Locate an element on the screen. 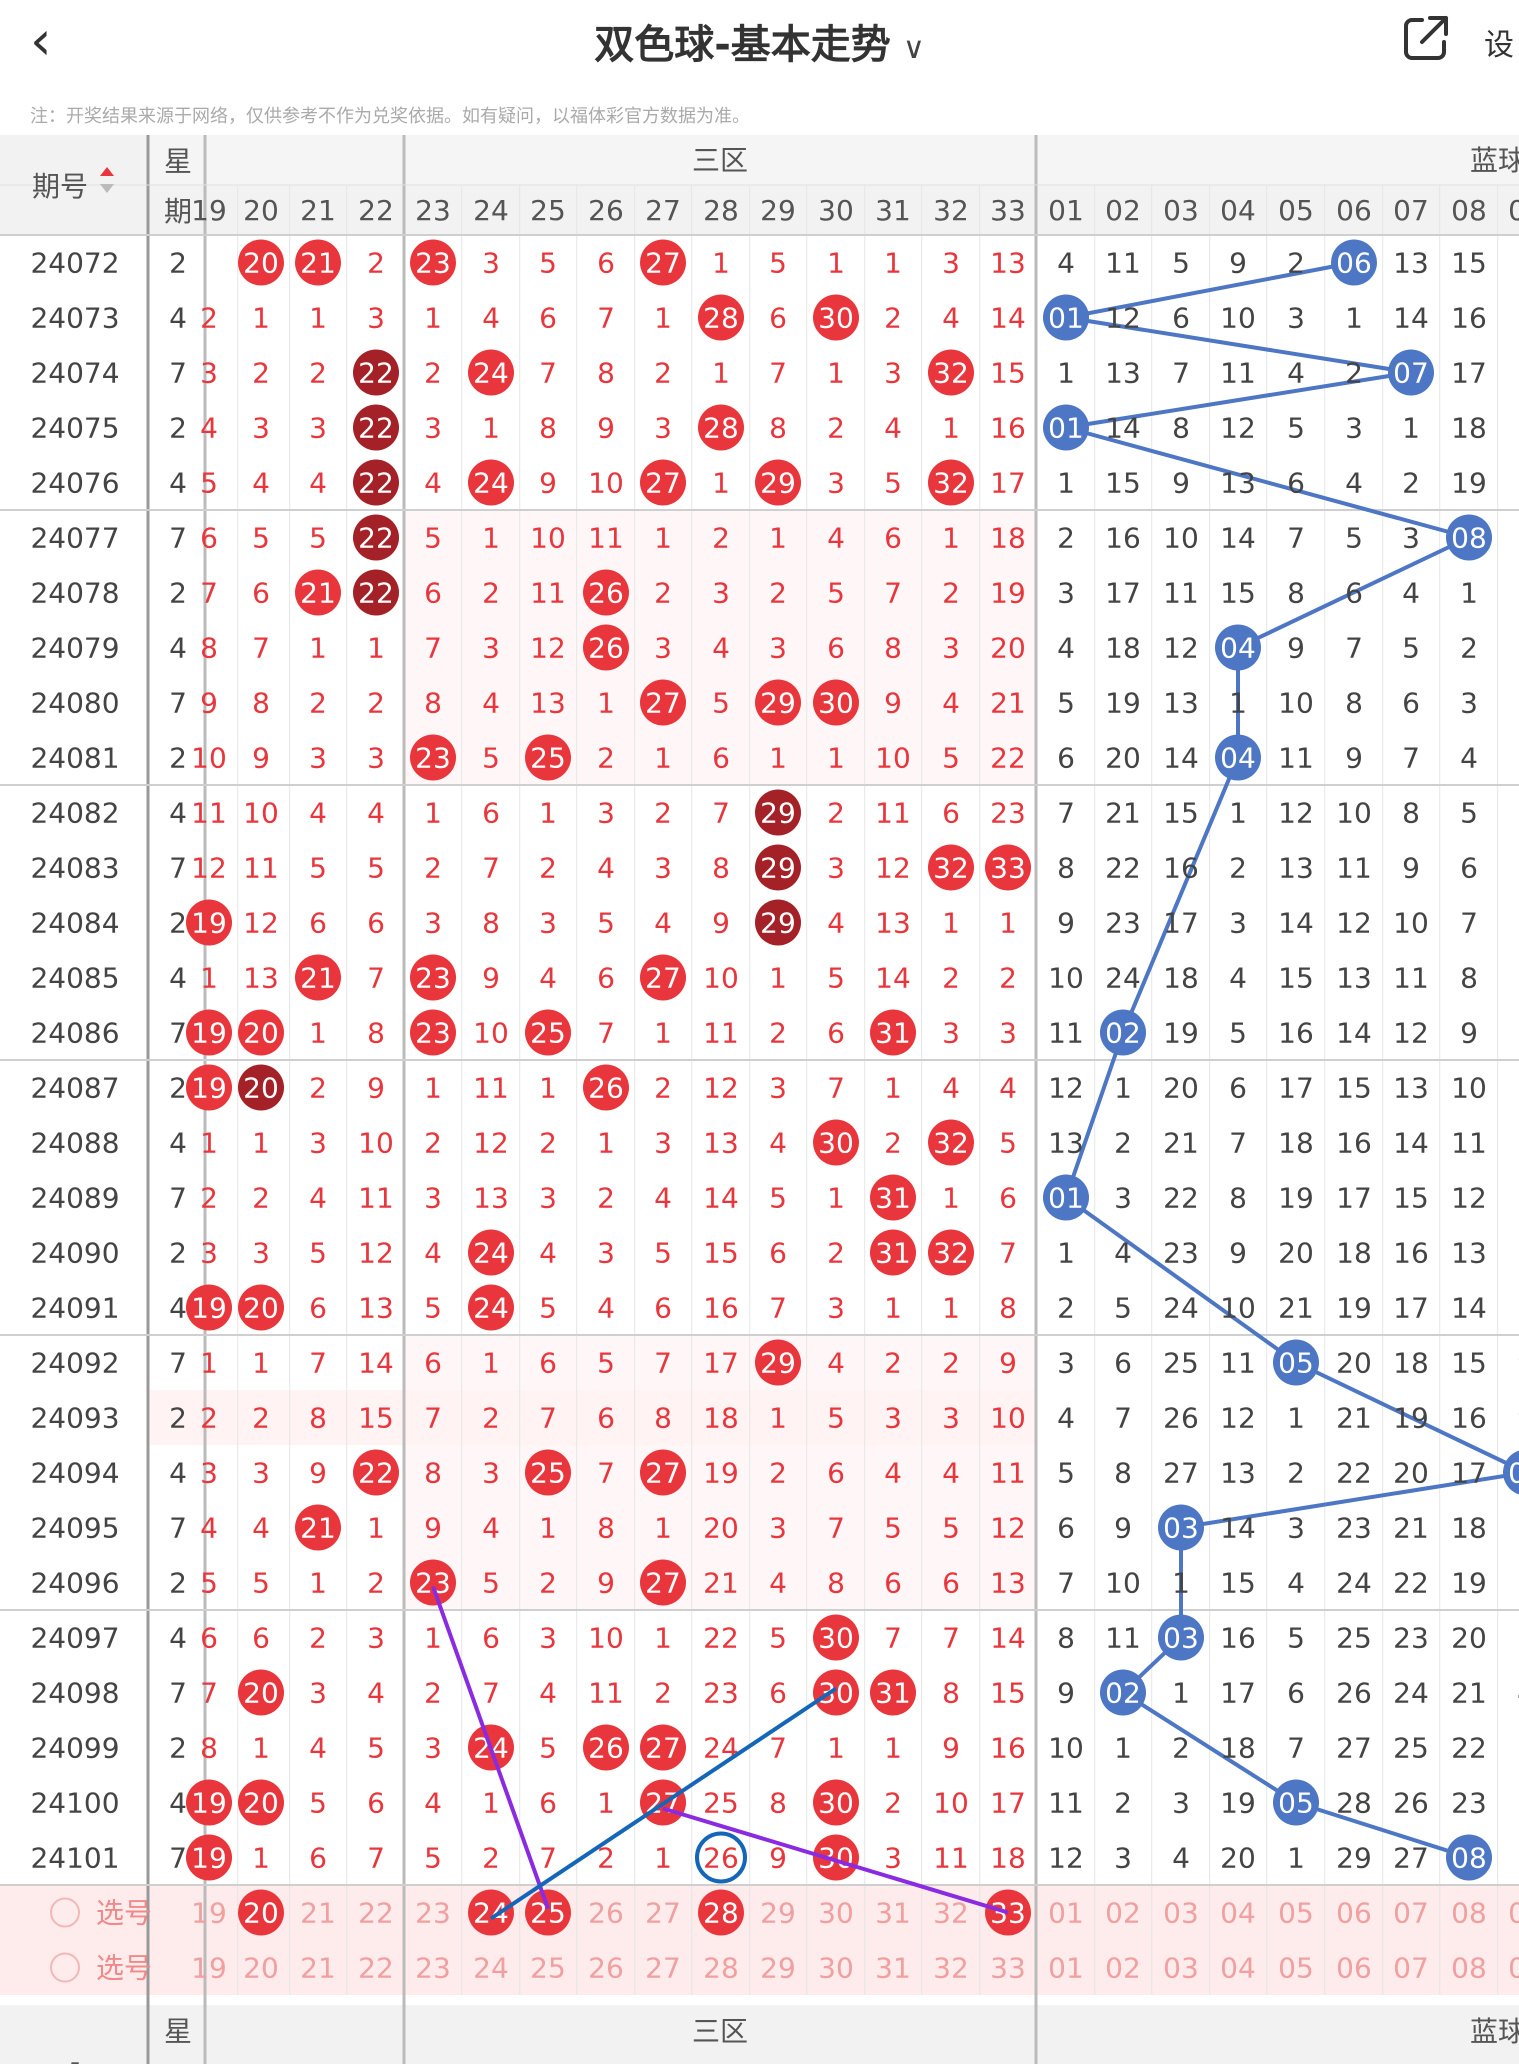  blue-miss: 7 is located at coordinates (1518, 483).